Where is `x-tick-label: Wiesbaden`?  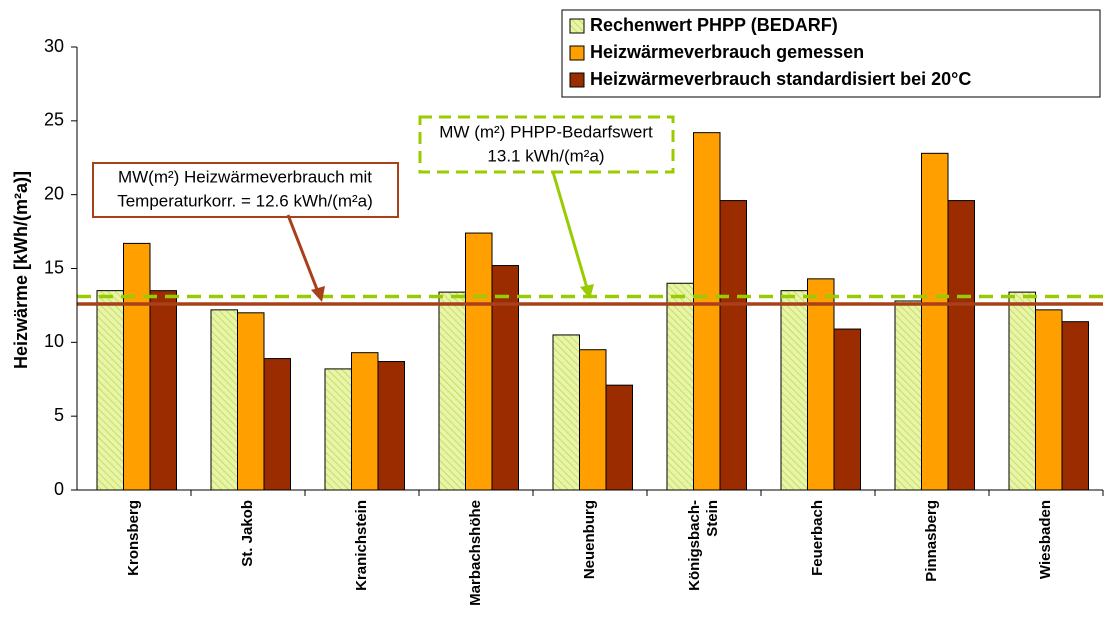 x-tick-label: Wiesbaden is located at coordinates (1045, 539).